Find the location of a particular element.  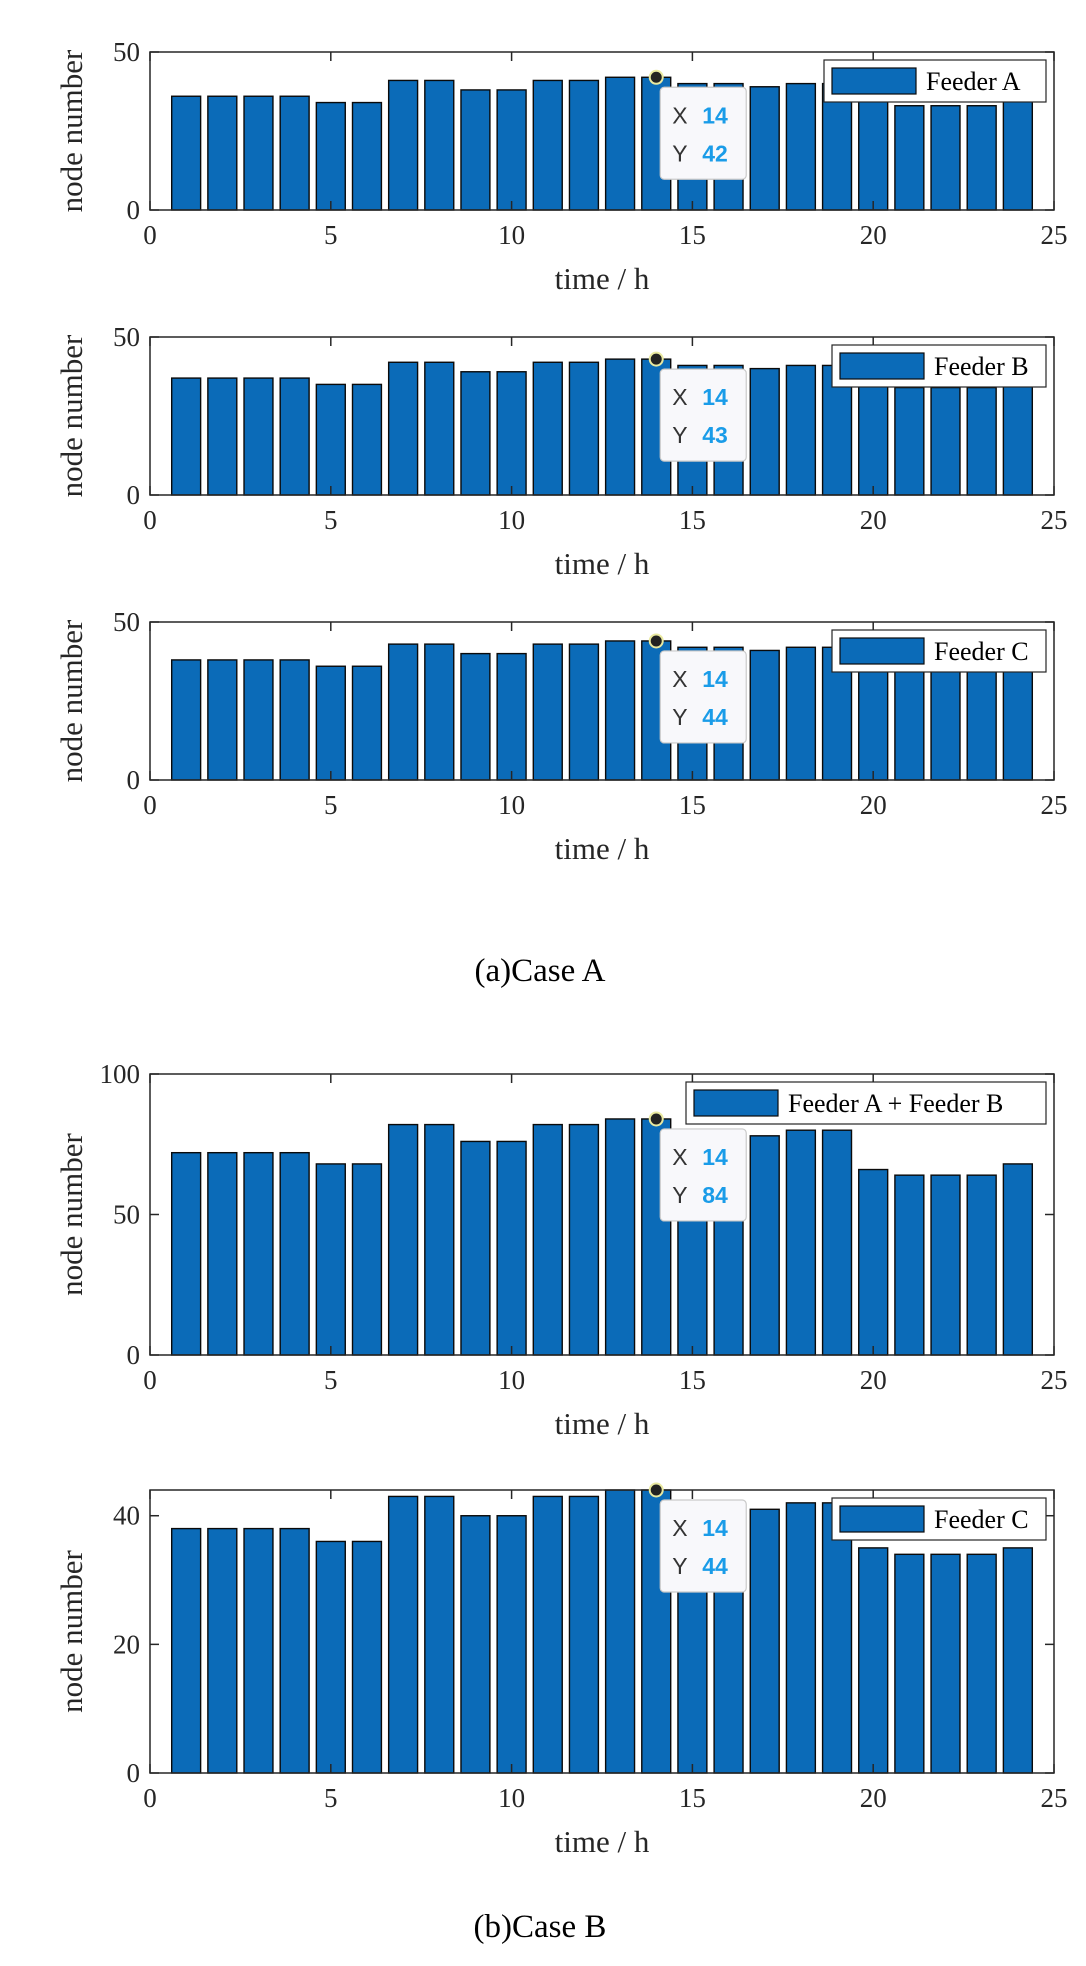

legend-swatch is located at coordinates (736, 1103).